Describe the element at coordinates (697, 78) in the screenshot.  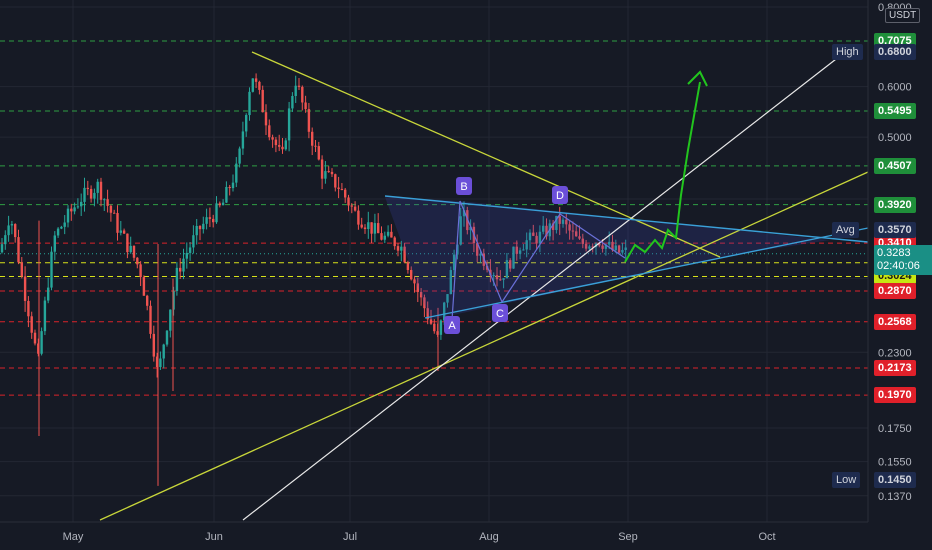
I see `projection-arrowhead` at that location.